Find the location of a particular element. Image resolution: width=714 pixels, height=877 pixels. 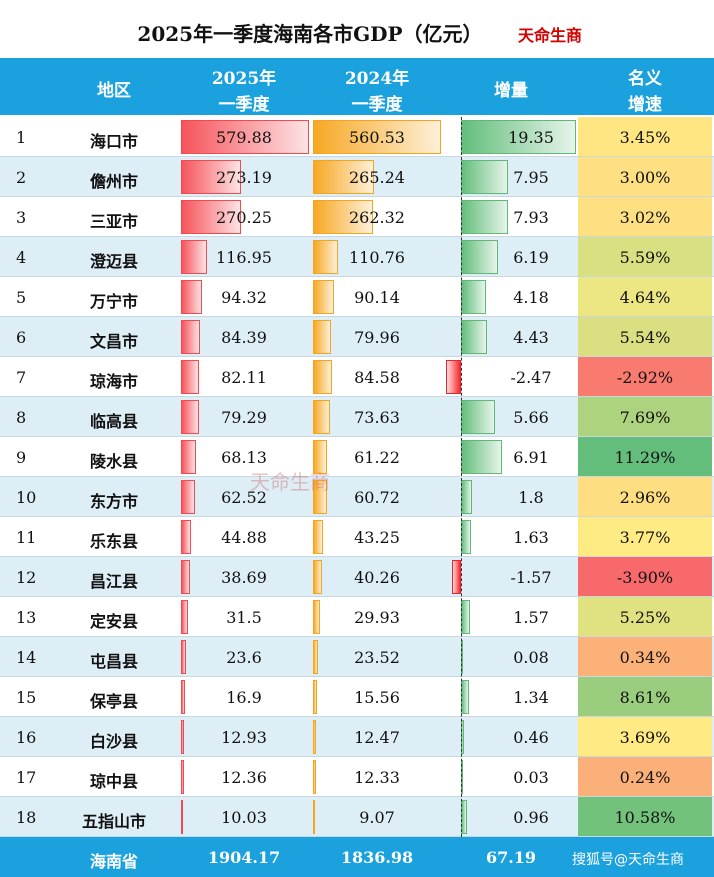

rank: 12 is located at coordinates (26, 577).